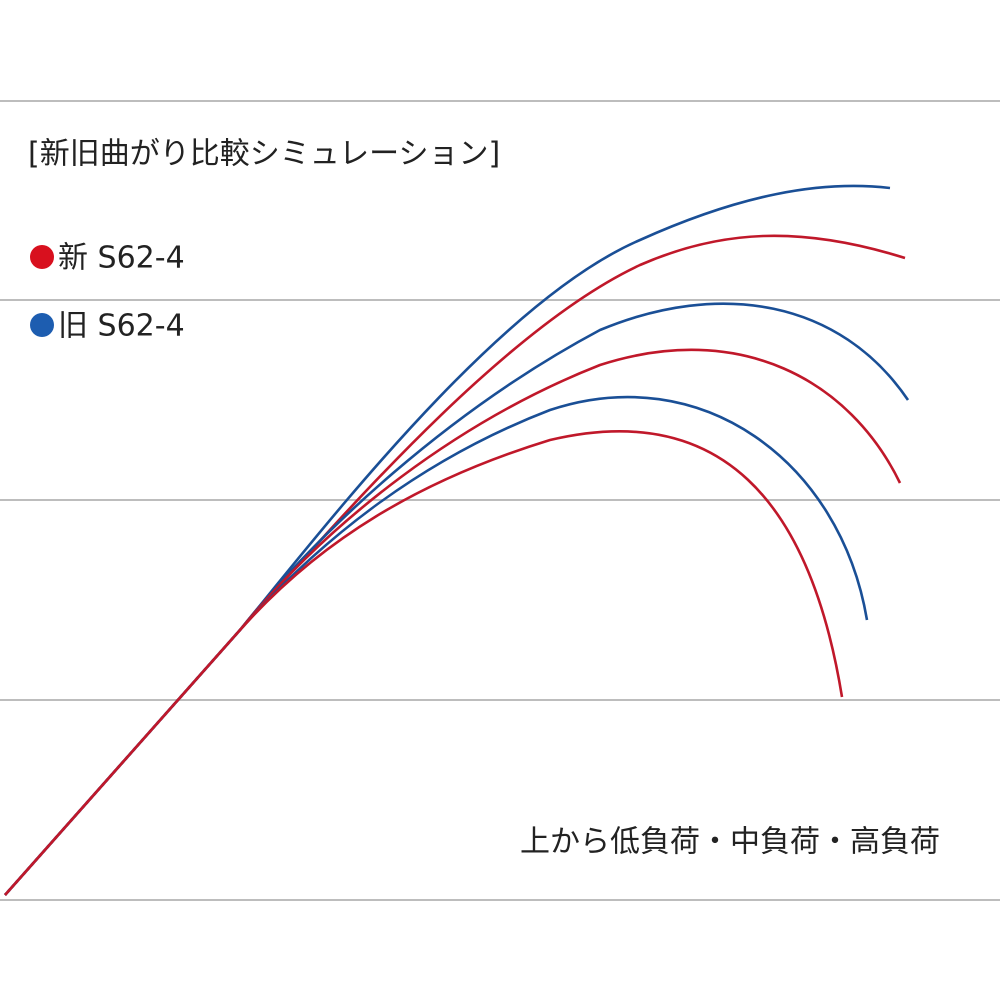 The width and height of the screenshot is (1000, 1000). I want to click on legend-label: 新 S62-4, so click(121, 258).